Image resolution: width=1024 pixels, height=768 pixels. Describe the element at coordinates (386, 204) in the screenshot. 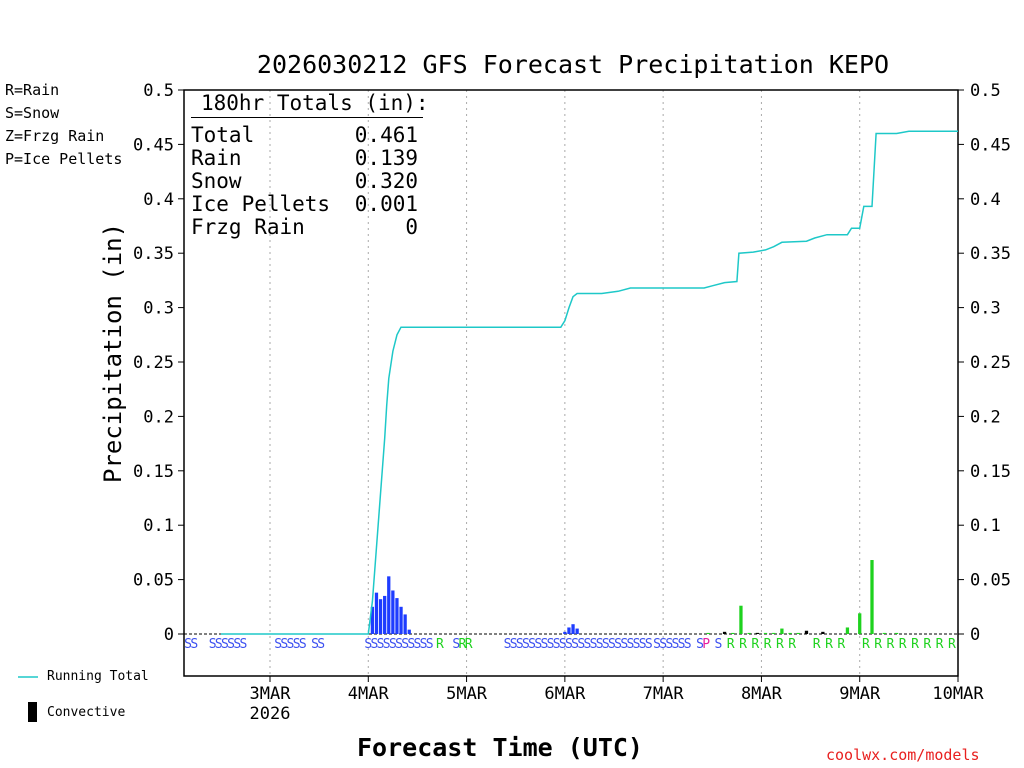

I see `ice-pellets-total-value: 0.001` at that location.